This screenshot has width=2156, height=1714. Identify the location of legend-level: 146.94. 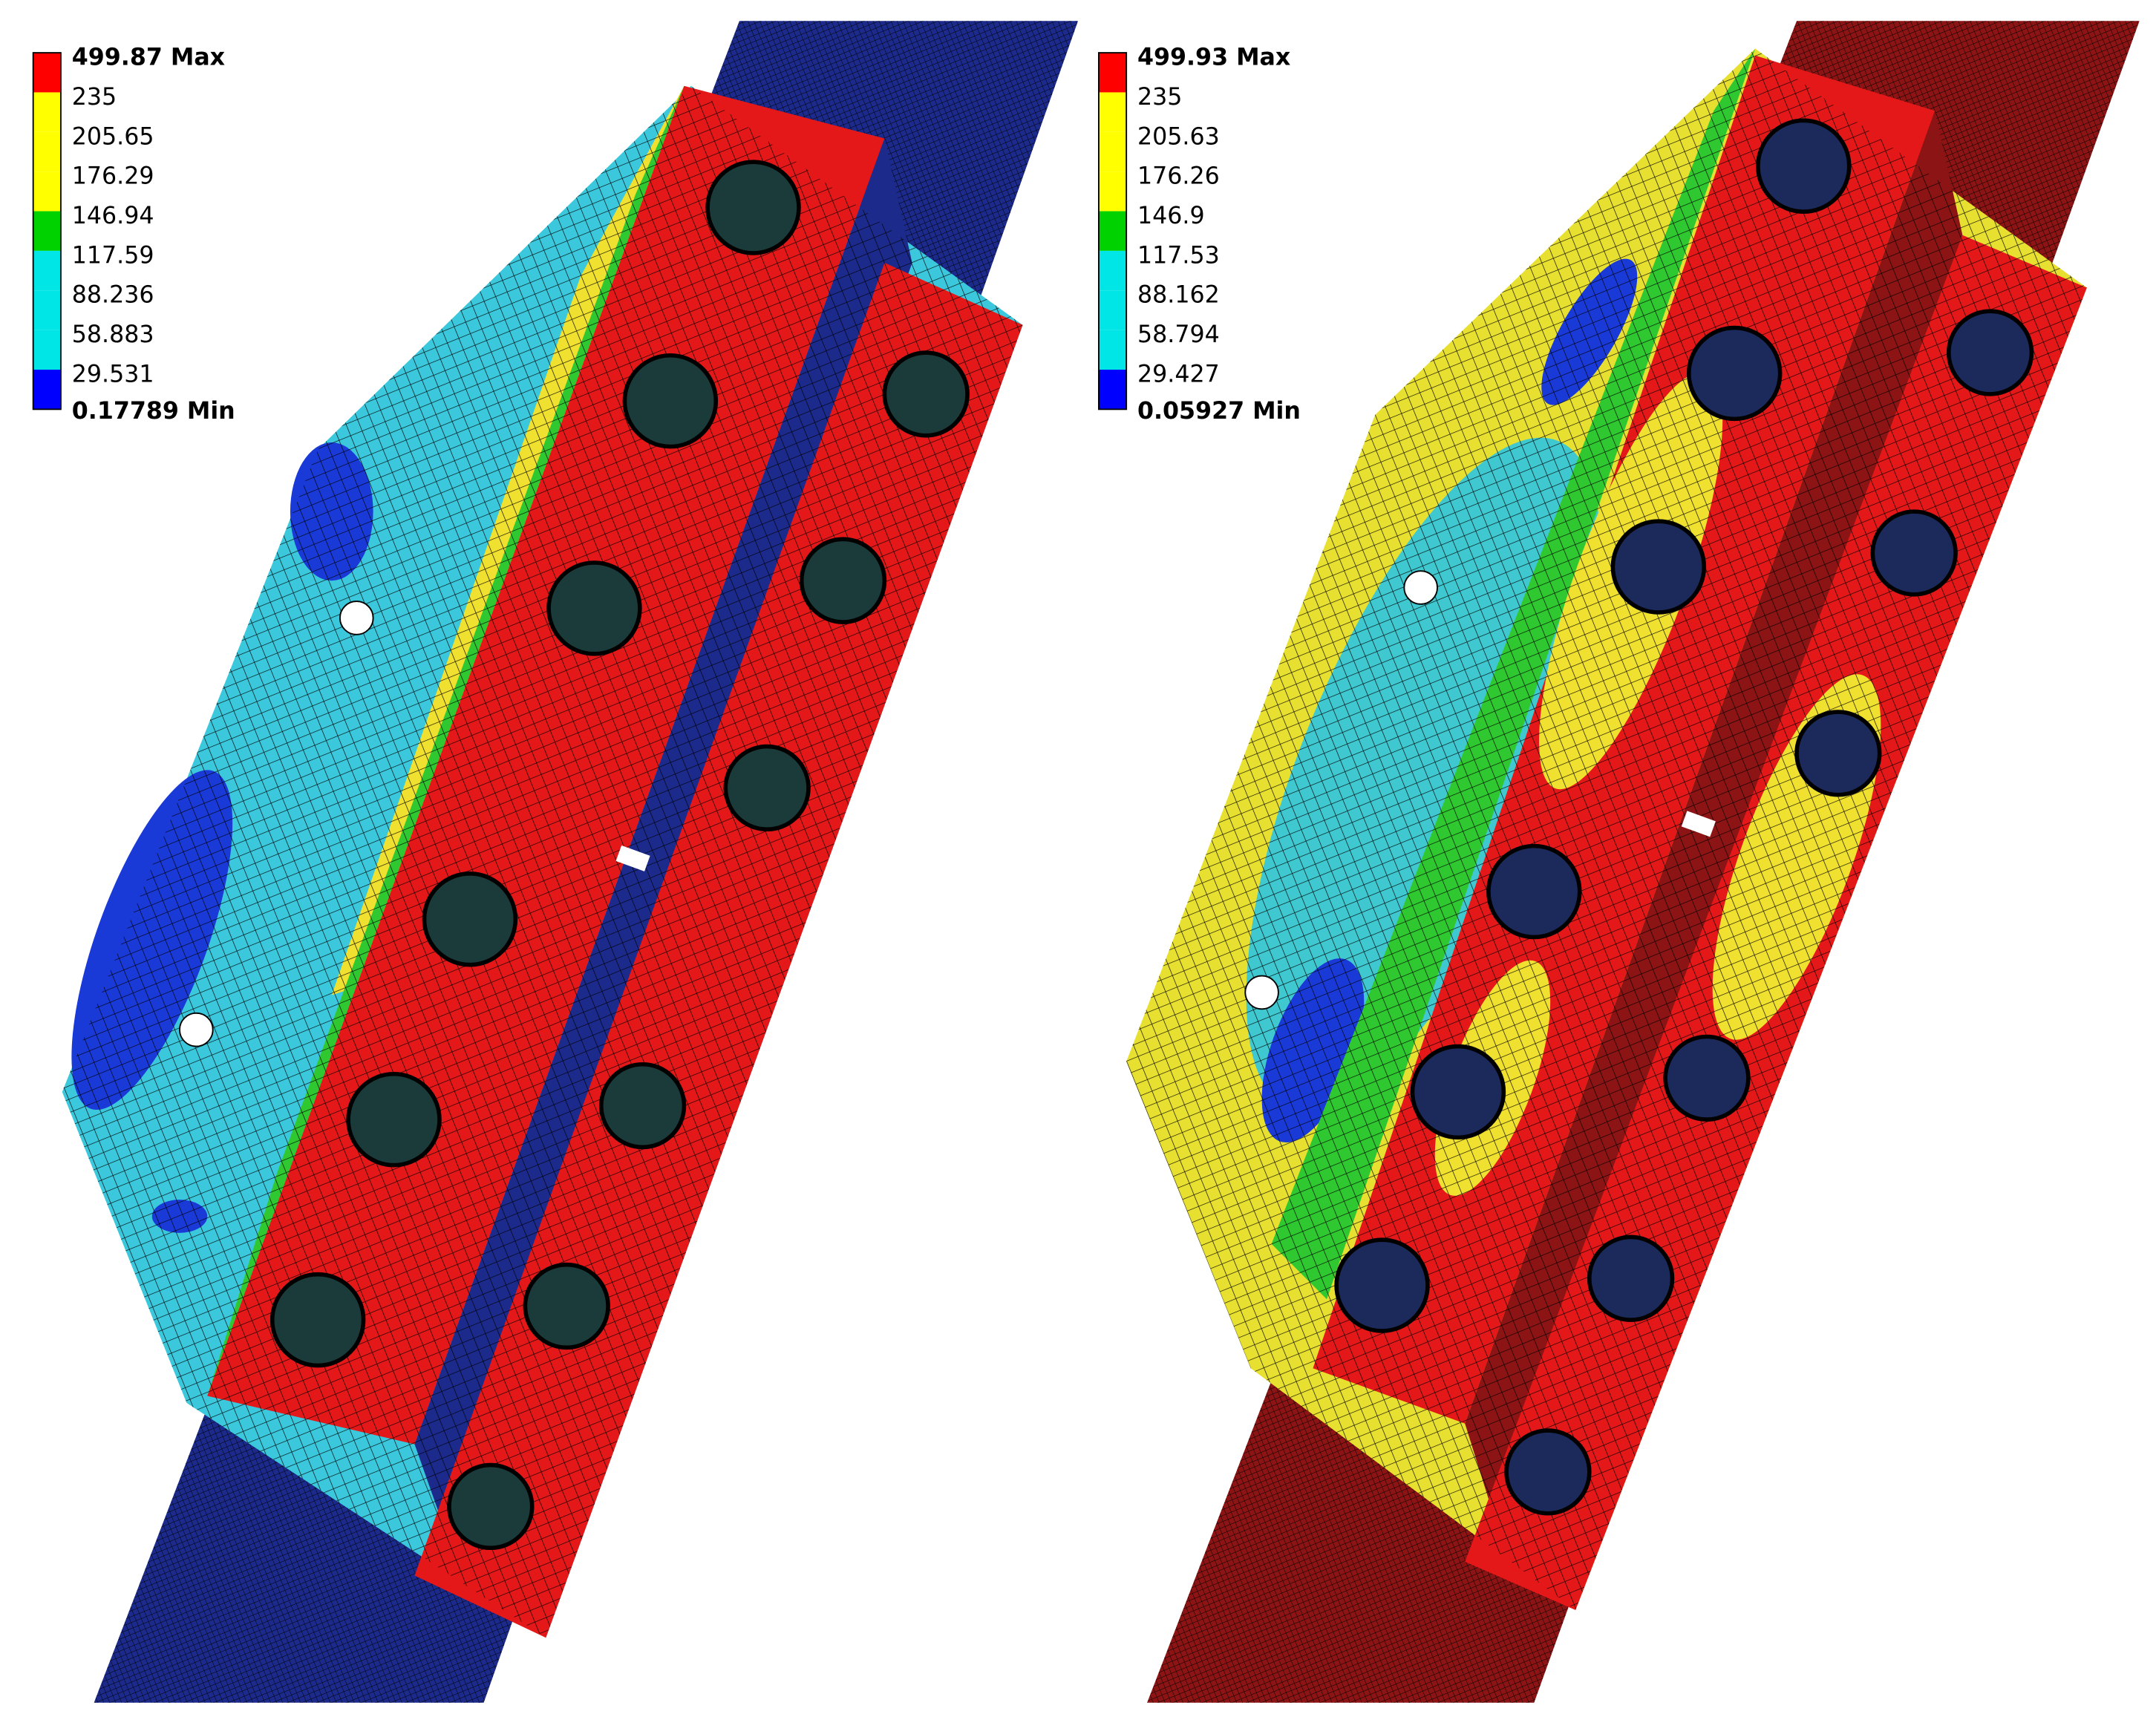
(113, 216).